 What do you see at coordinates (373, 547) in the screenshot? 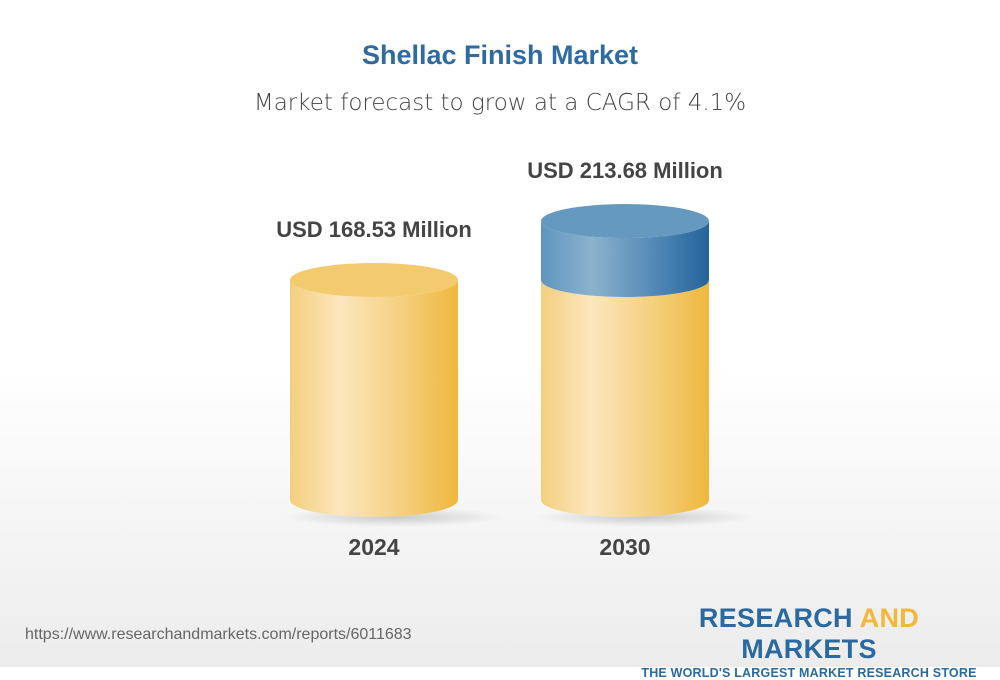
I see `category-label: 2024` at bounding box center [373, 547].